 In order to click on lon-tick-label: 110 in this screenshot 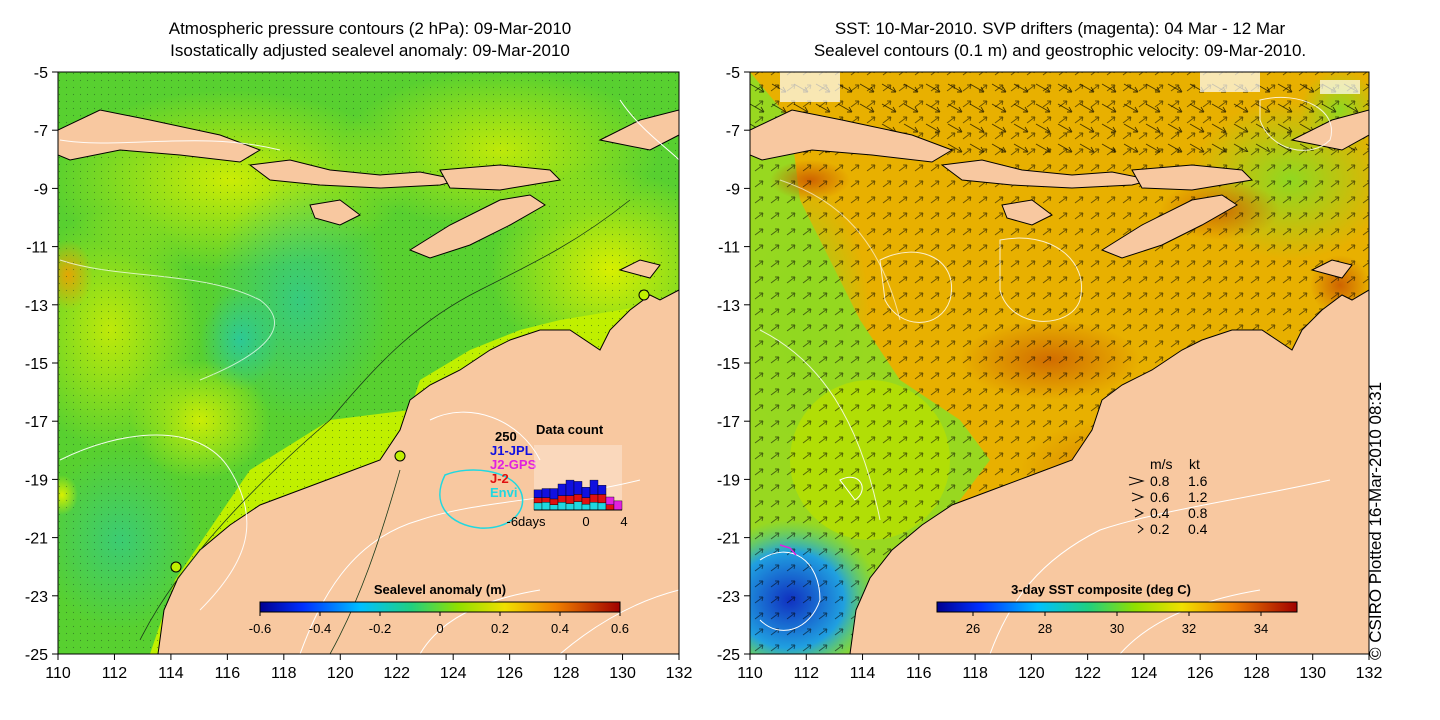, I will do `click(750, 673)`.